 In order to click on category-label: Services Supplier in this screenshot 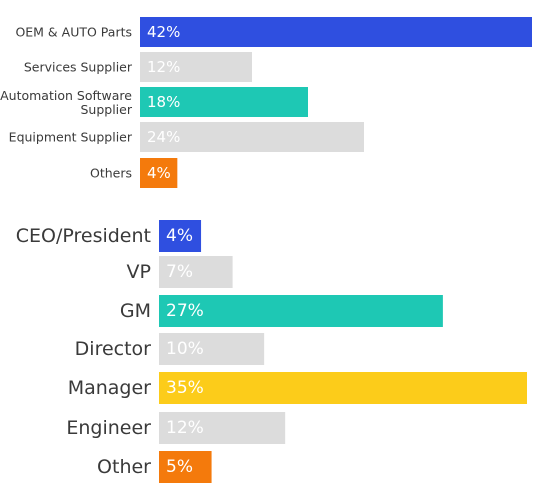, I will do `click(78, 67)`.